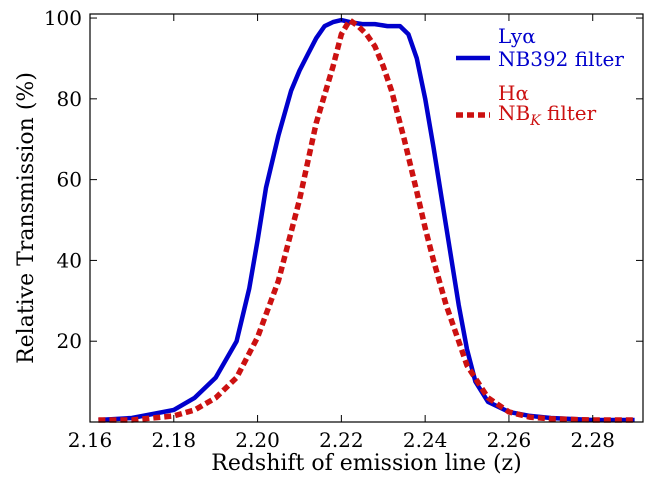 The image size is (657, 478). I want to click on x-tick-label: 2.18, so click(174, 440).